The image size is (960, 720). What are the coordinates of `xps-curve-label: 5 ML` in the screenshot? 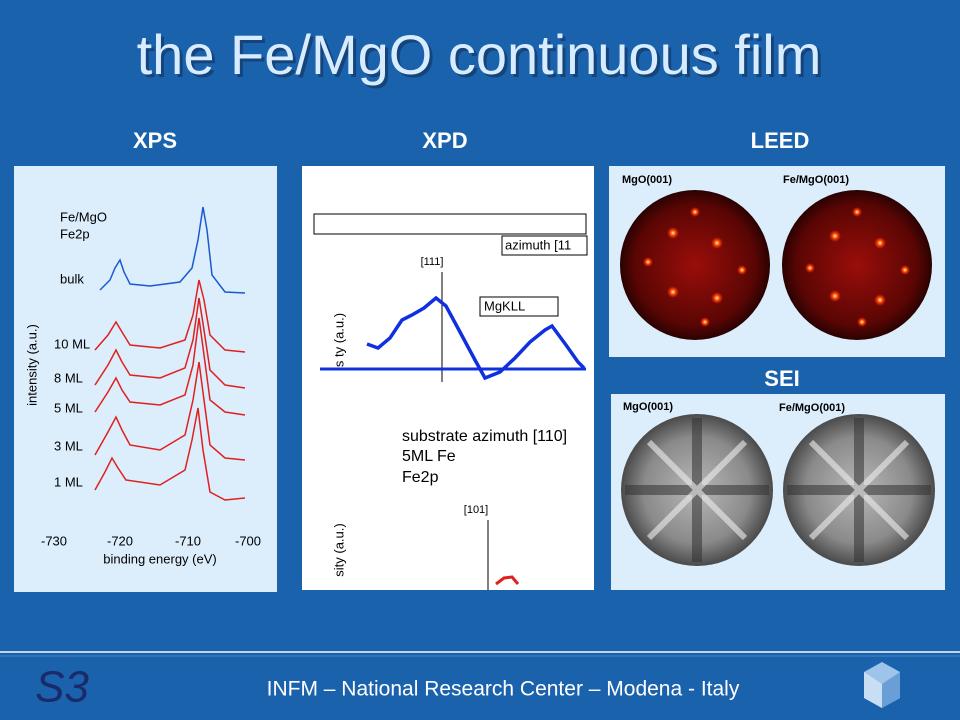 It's located at (68, 407).